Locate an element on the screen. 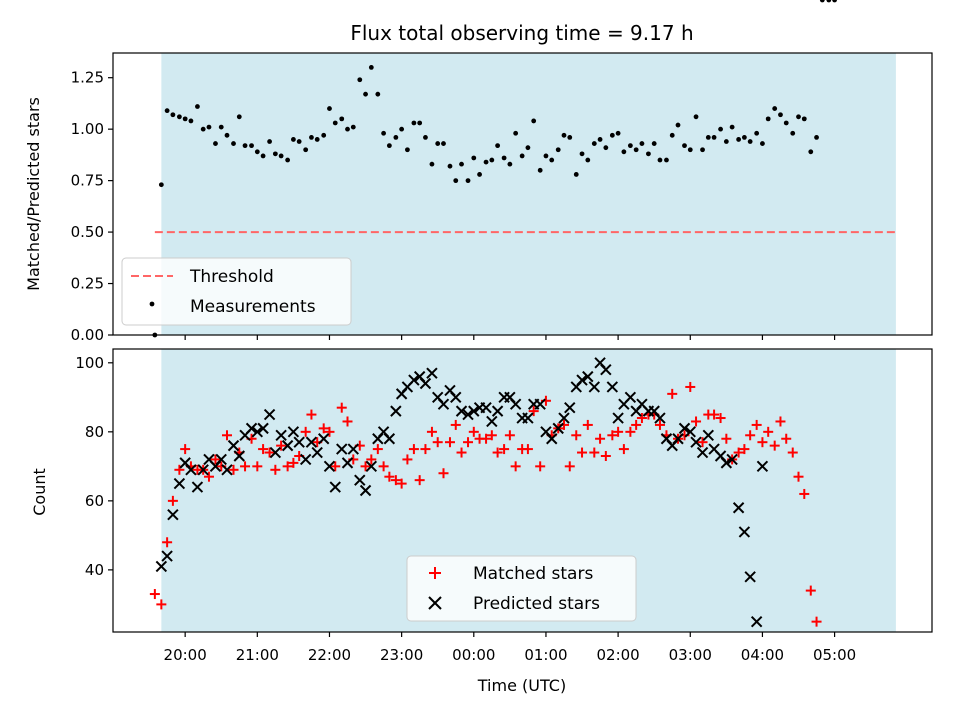 The width and height of the screenshot is (960, 720). bottom-legend-box is located at coordinates (521, 588).